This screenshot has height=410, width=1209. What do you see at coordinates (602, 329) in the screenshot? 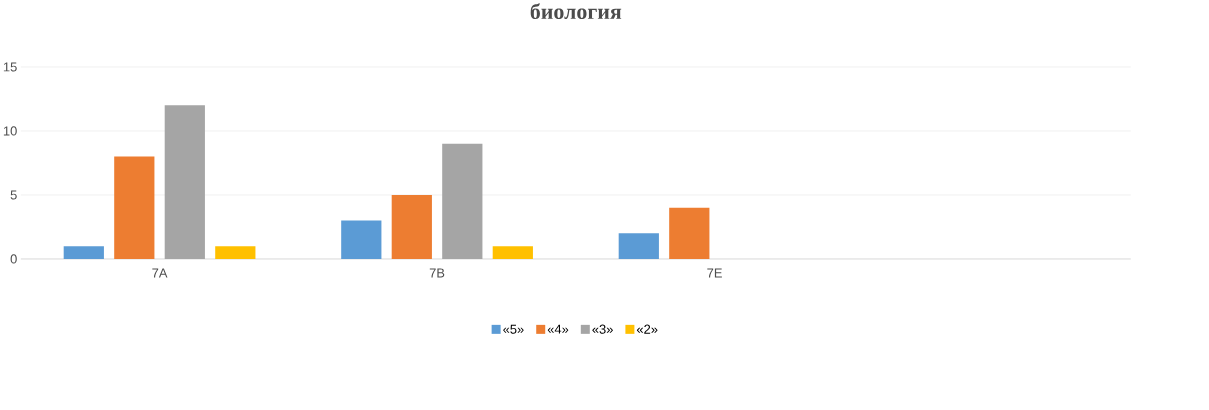
I see `legend-label: «3»` at bounding box center [602, 329].